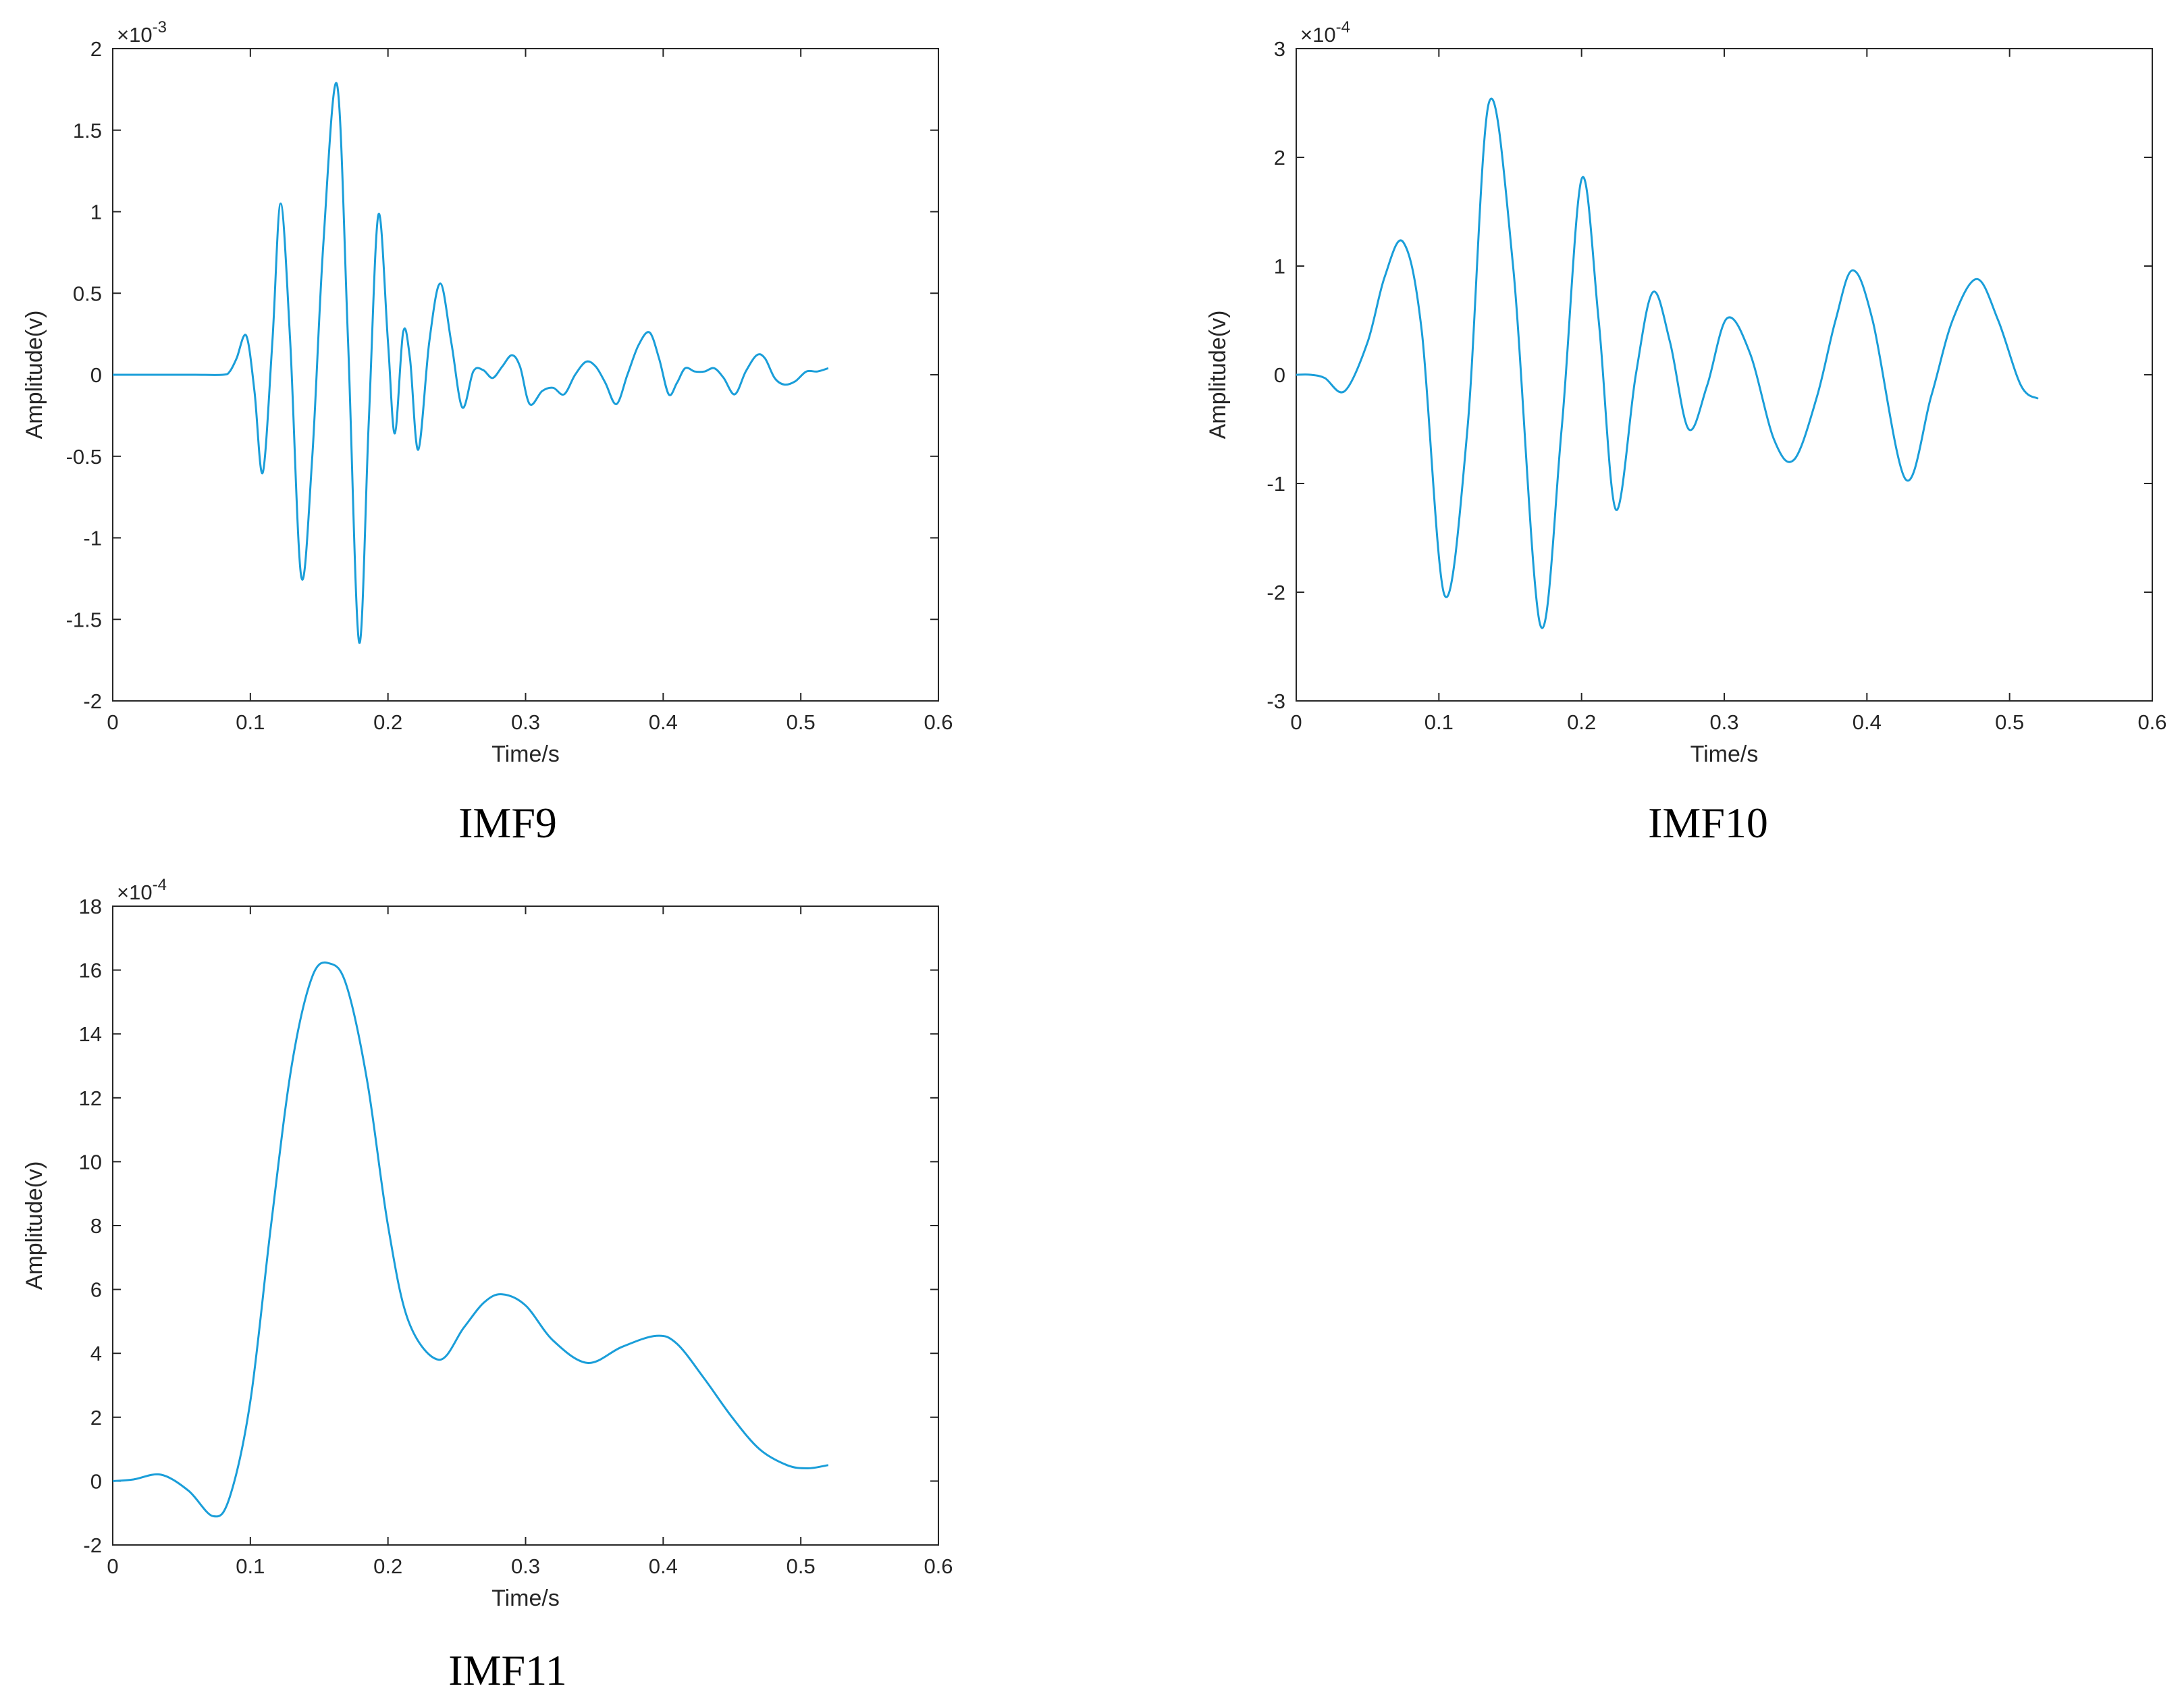 This screenshot has height=1705, width=2184. What do you see at coordinates (96, 1290) in the screenshot?
I see `y-tick-label: 6` at bounding box center [96, 1290].